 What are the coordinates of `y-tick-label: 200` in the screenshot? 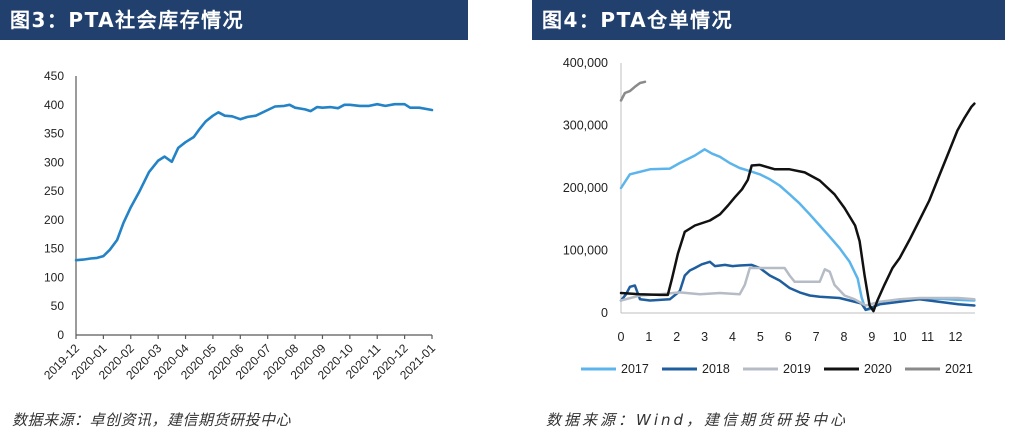 It's located at (54, 220).